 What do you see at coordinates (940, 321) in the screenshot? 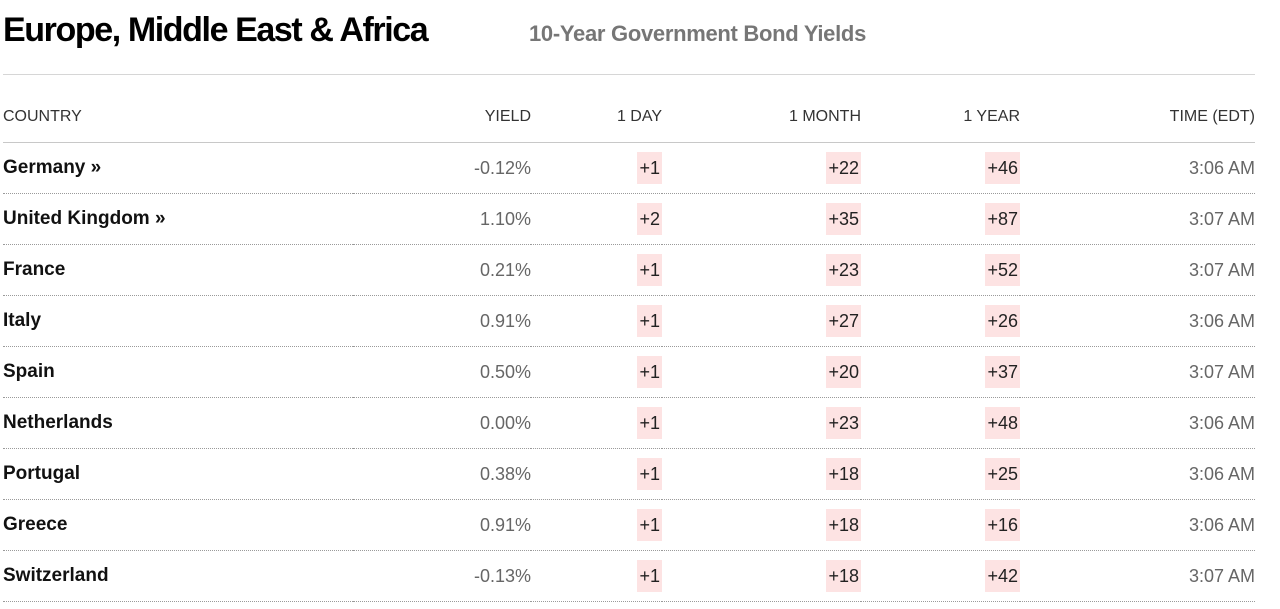
I see `change-1-year-cell: +26` at bounding box center [940, 321].